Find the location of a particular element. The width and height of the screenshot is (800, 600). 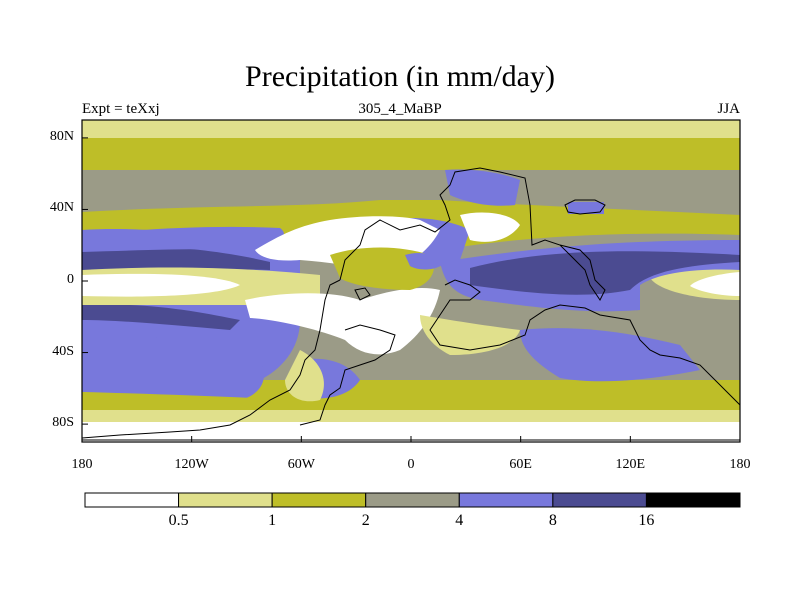

experiment-label: Expt = teXxj is located at coordinates (121, 109).